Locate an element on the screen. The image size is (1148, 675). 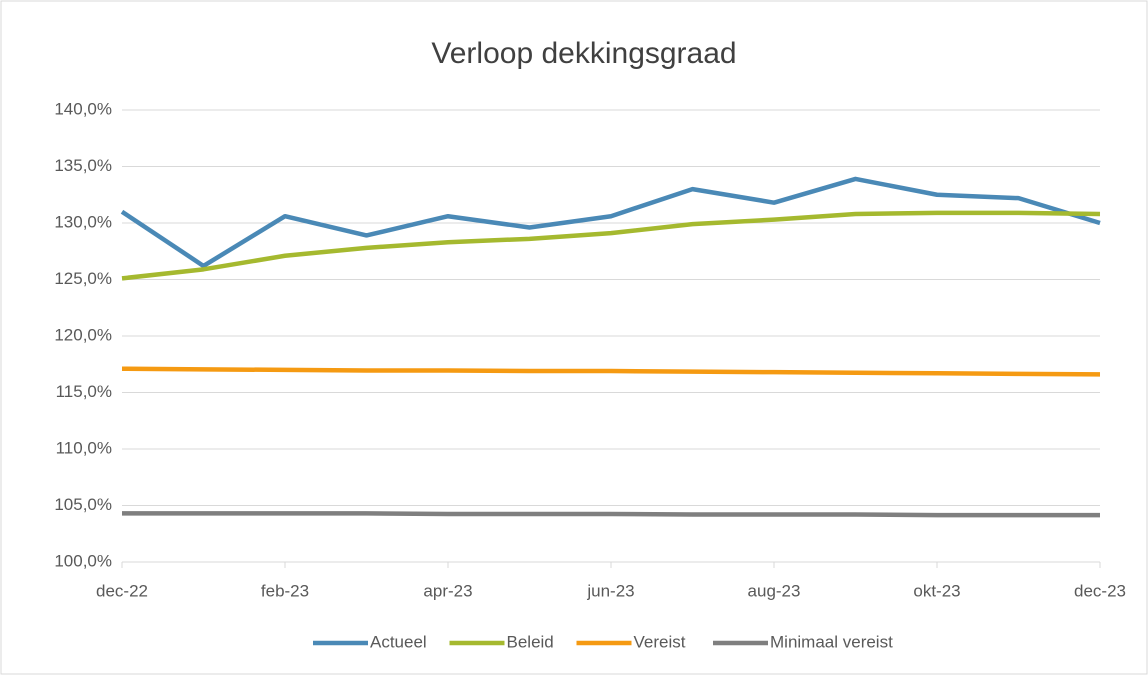
y-tick-label: 115,0% is located at coordinates (84, 391).